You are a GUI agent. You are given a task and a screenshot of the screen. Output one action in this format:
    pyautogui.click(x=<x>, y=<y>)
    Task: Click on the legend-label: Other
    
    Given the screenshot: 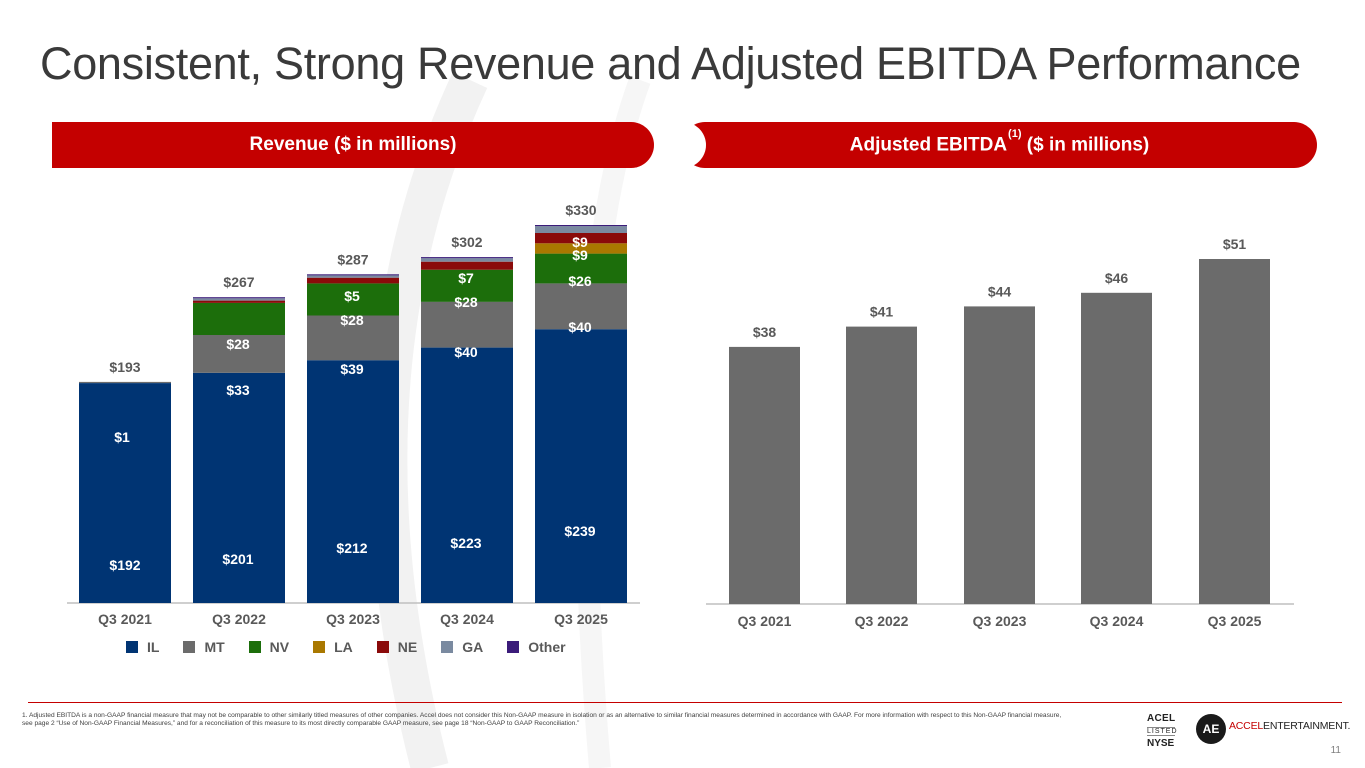 What is the action you would take?
    pyautogui.click(x=547, y=647)
    